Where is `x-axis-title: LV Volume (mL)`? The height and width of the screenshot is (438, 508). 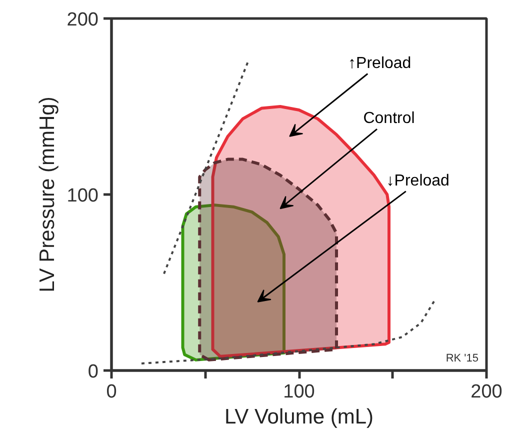
x-axis-title: LV Volume (mL) is located at coordinates (299, 417).